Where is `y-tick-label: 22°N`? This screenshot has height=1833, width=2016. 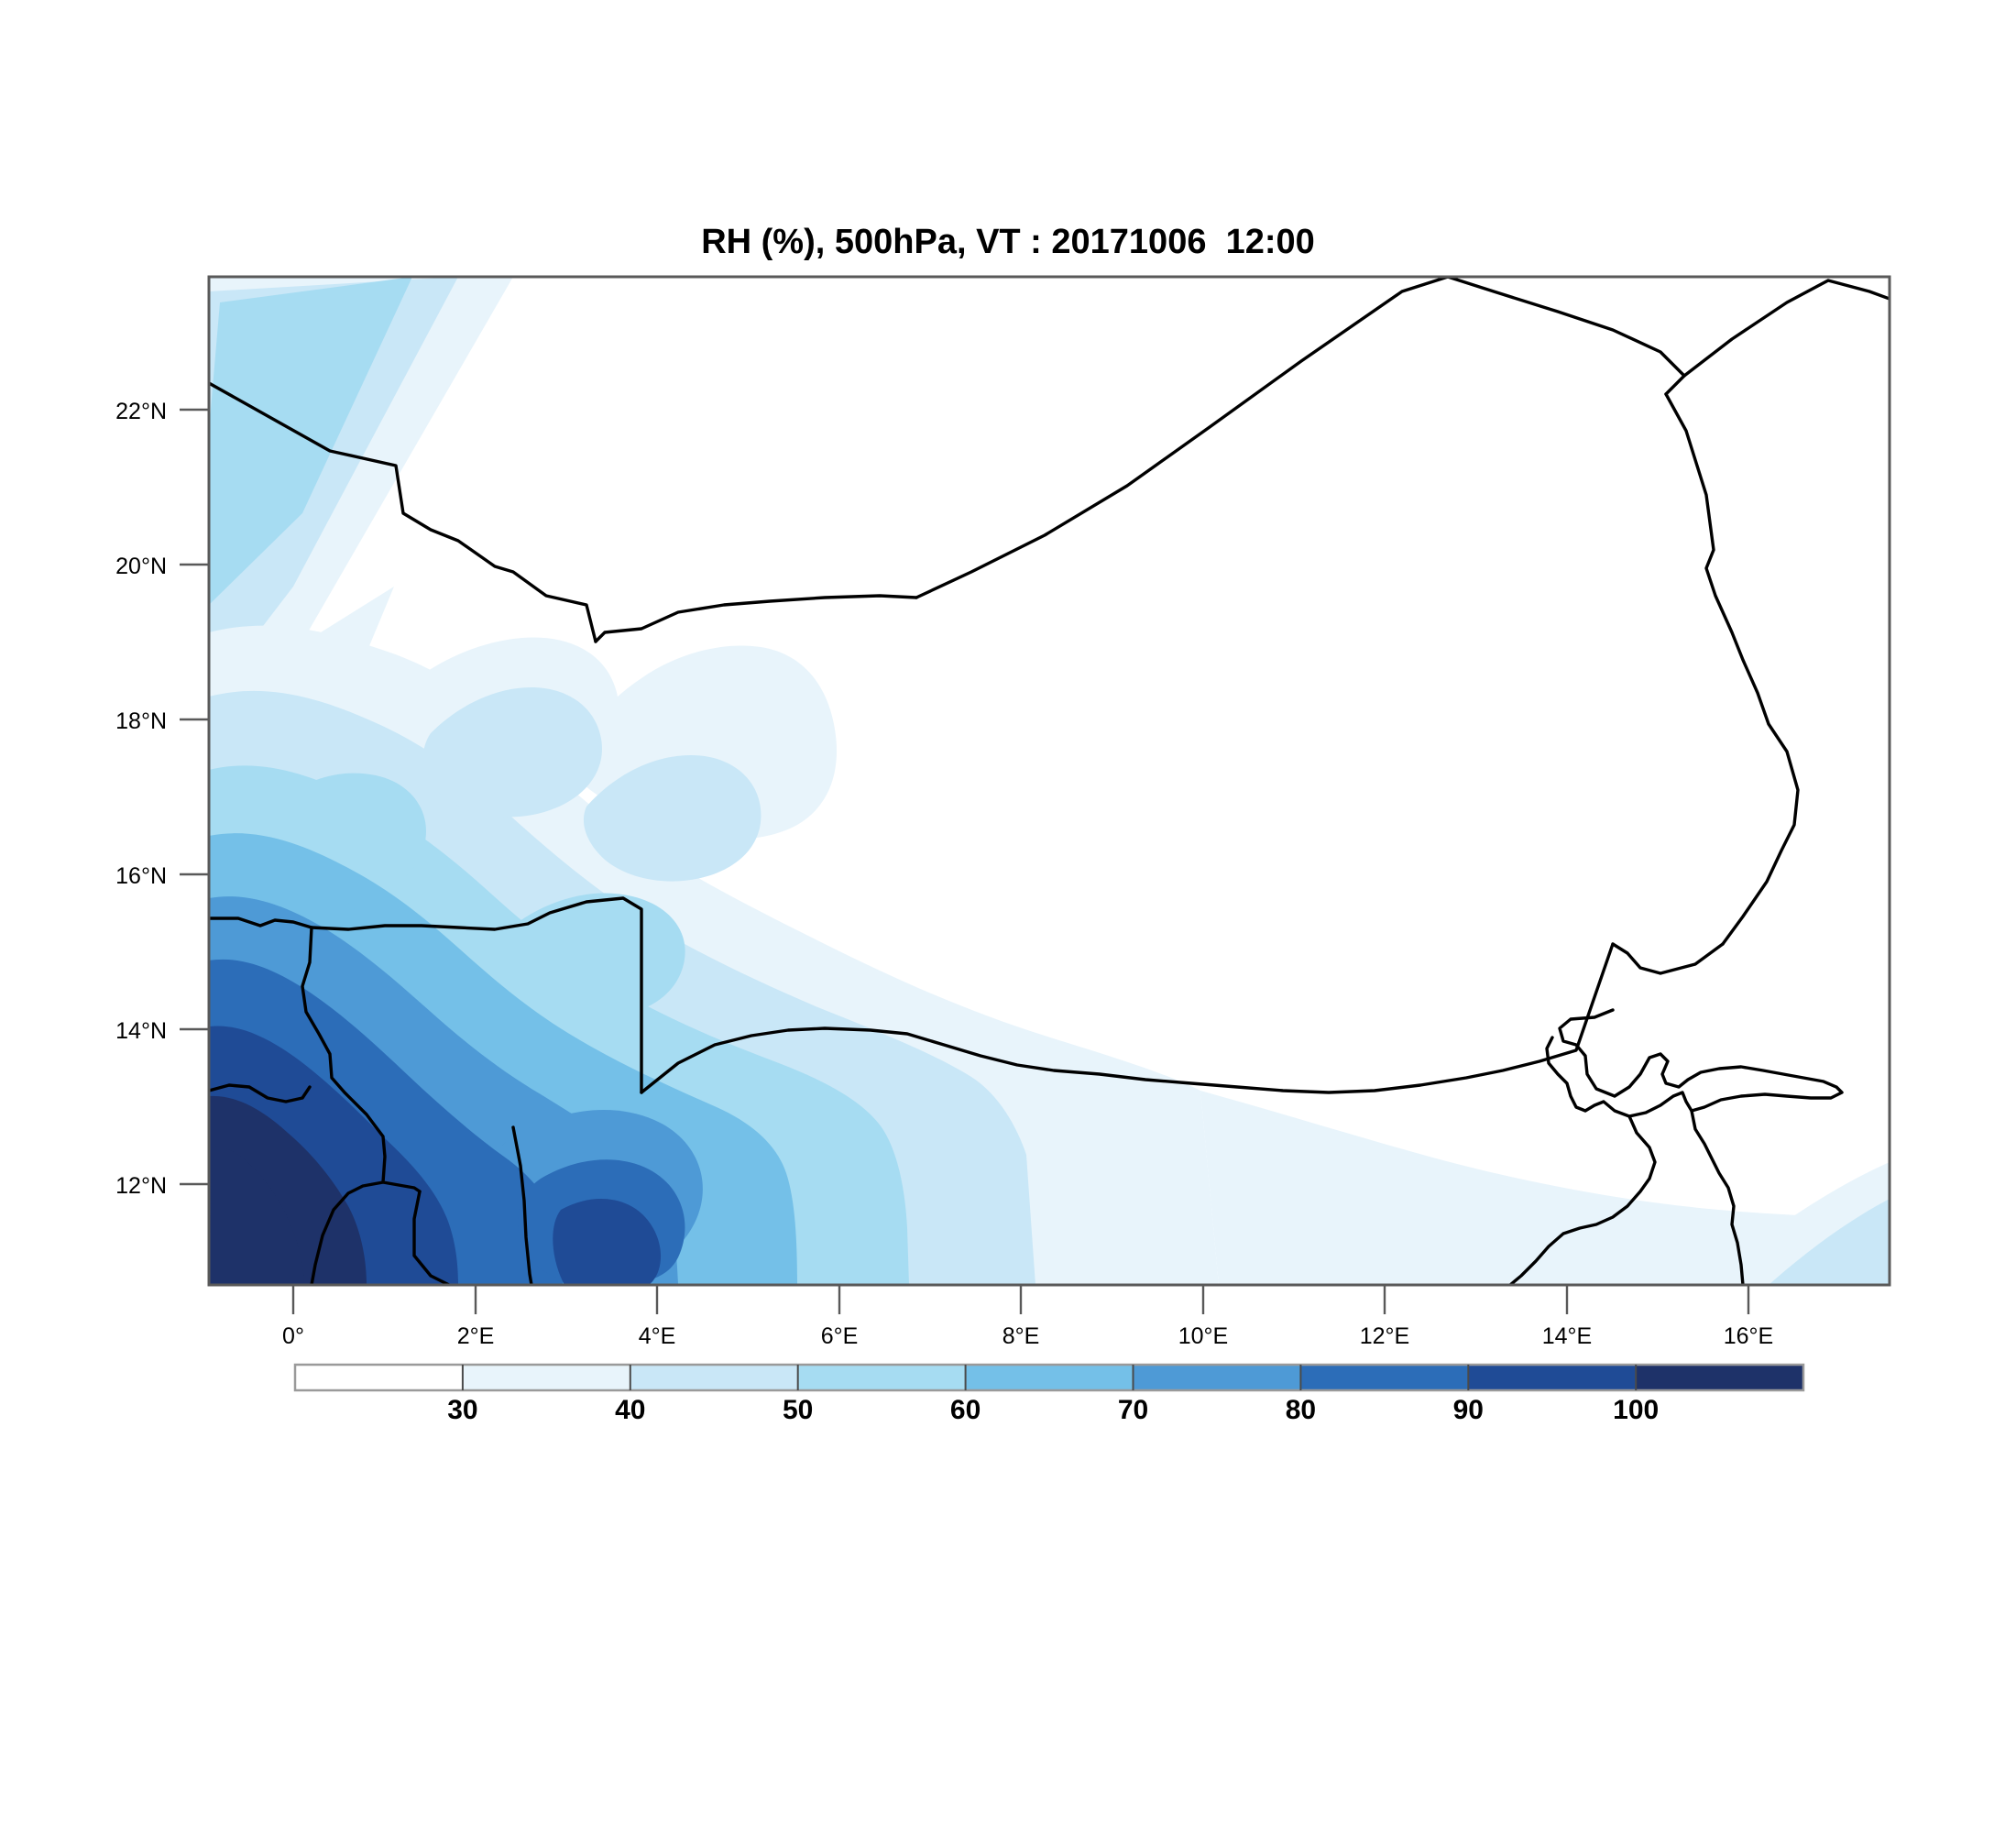
y-tick-label: 22°N is located at coordinates (141, 411).